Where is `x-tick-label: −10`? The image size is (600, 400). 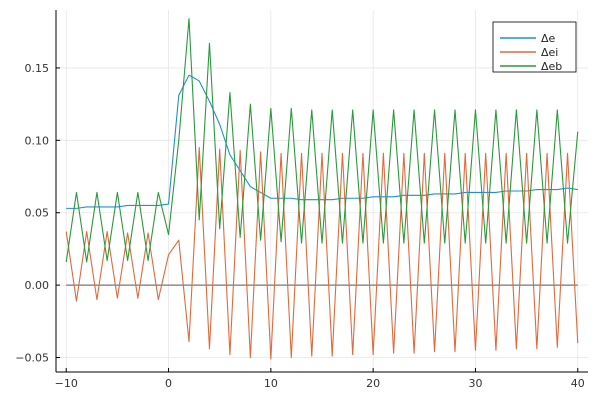 x-tick-label: −10 is located at coordinates (66, 383).